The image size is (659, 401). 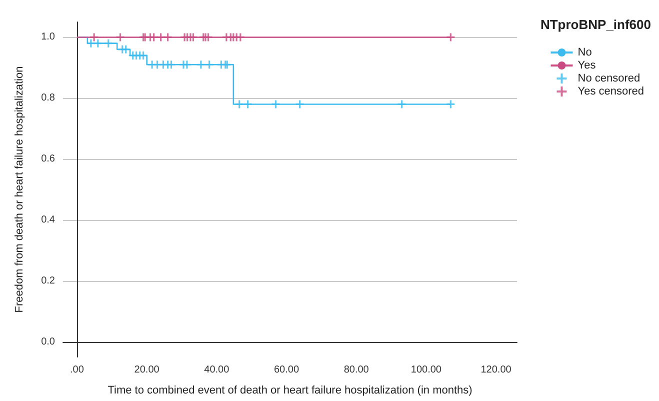 I want to click on x-tick-label: 60.00, so click(x=287, y=370).